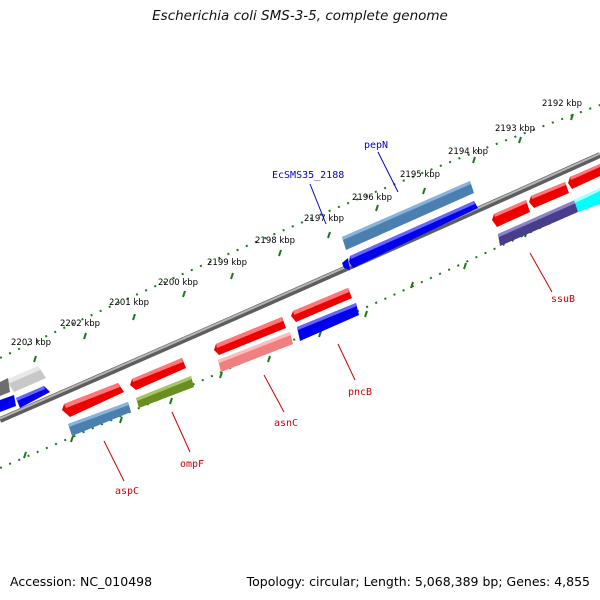 The image size is (600, 600). What do you see at coordinates (31, 343) in the screenshot?
I see `ruler-label: 2203 kbp` at bounding box center [31, 343].